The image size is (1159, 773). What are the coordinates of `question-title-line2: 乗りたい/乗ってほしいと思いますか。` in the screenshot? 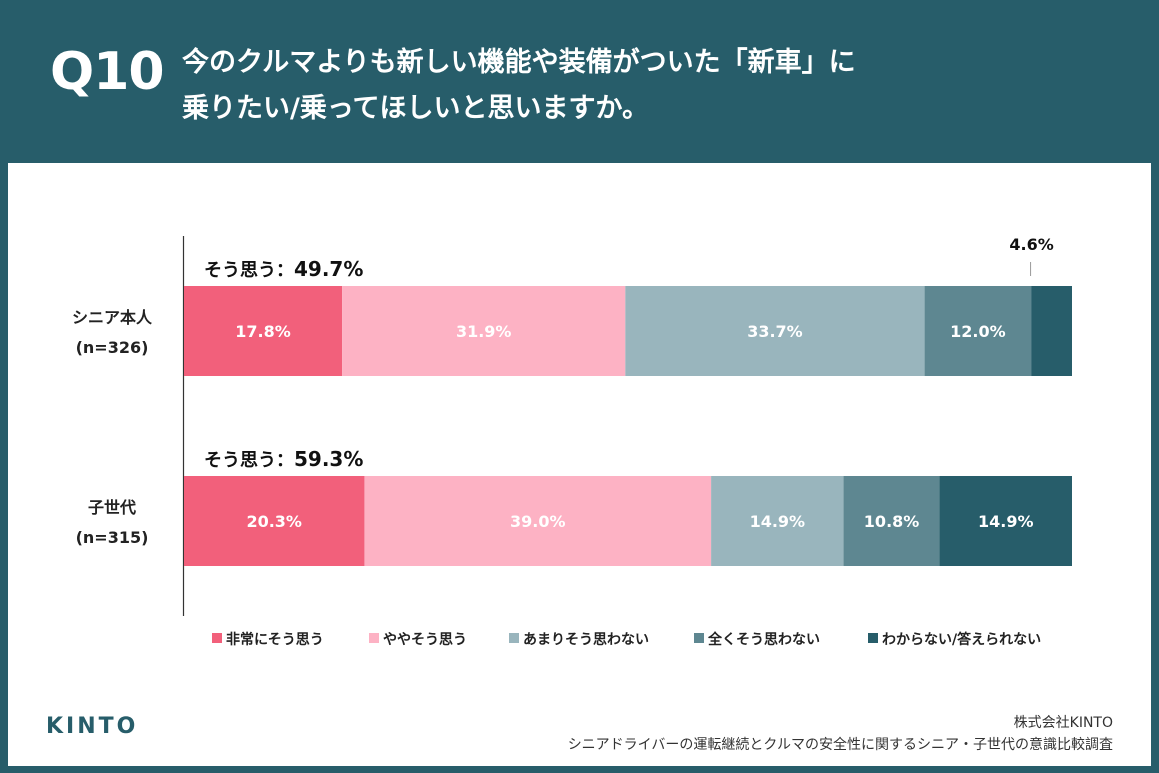 It's located at (415, 108).